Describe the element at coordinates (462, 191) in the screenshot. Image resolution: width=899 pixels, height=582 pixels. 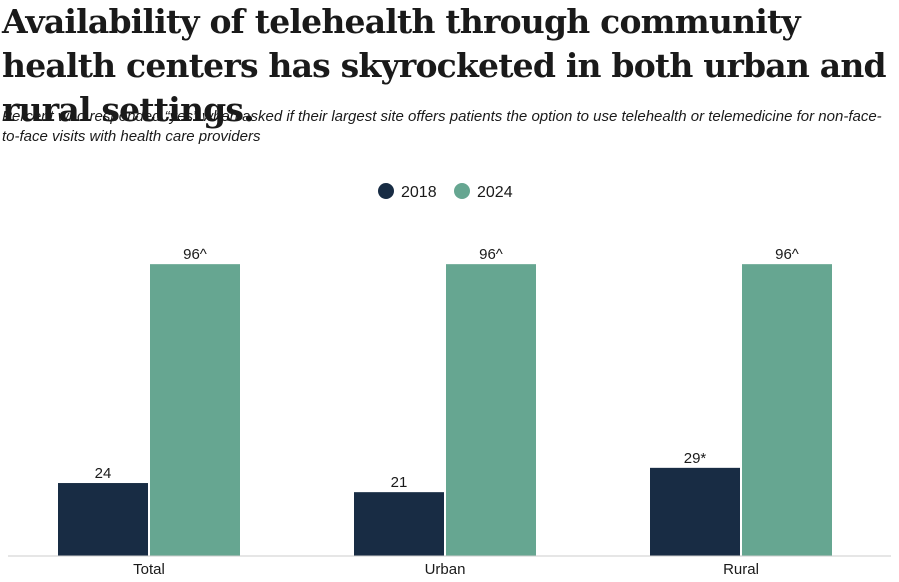
I see `legend-swatch-2024` at that location.